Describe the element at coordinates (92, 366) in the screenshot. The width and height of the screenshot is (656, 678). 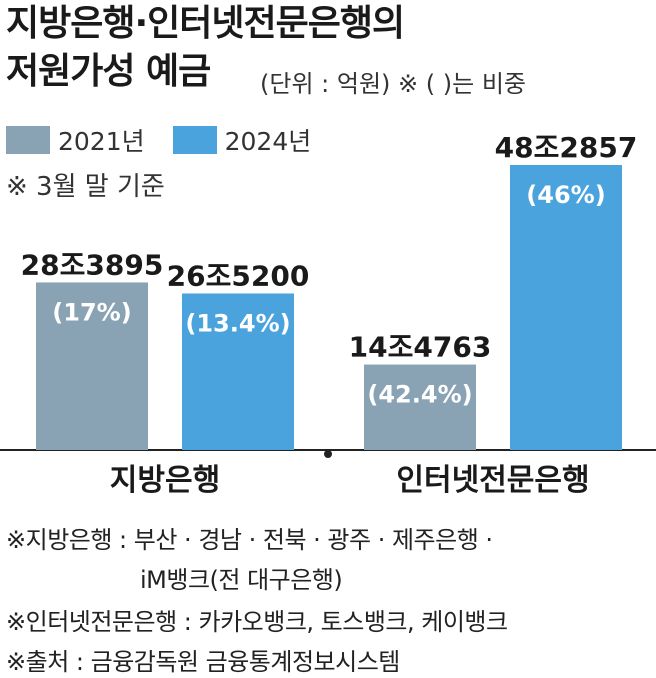
I see `bar-regional-2021` at that location.